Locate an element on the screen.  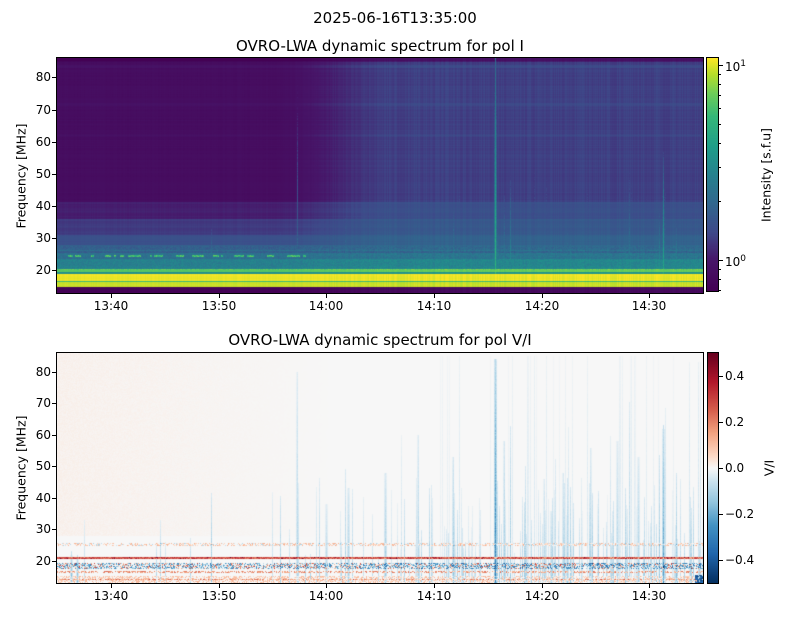
pol-i-colorbar-canvas is located at coordinates (712, 174).